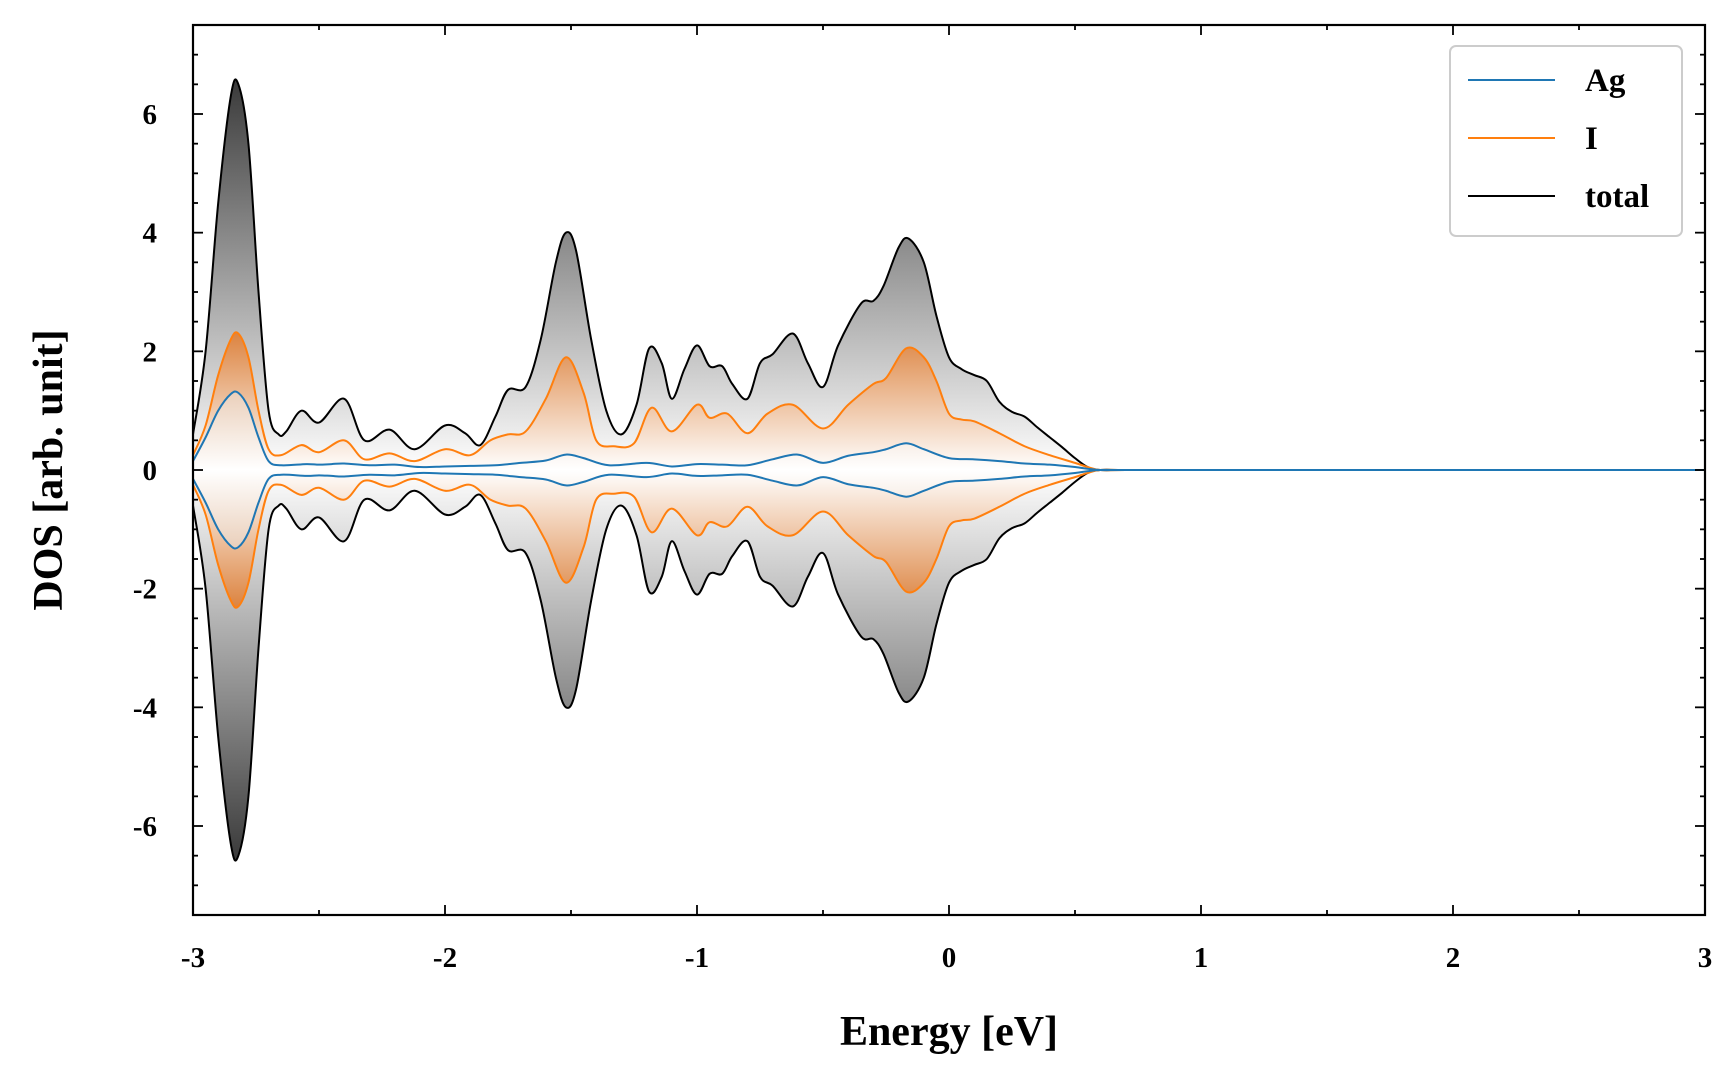 This screenshot has height=1080, width=1728. I want to click on series-line-i-negative, so click(948, 538).